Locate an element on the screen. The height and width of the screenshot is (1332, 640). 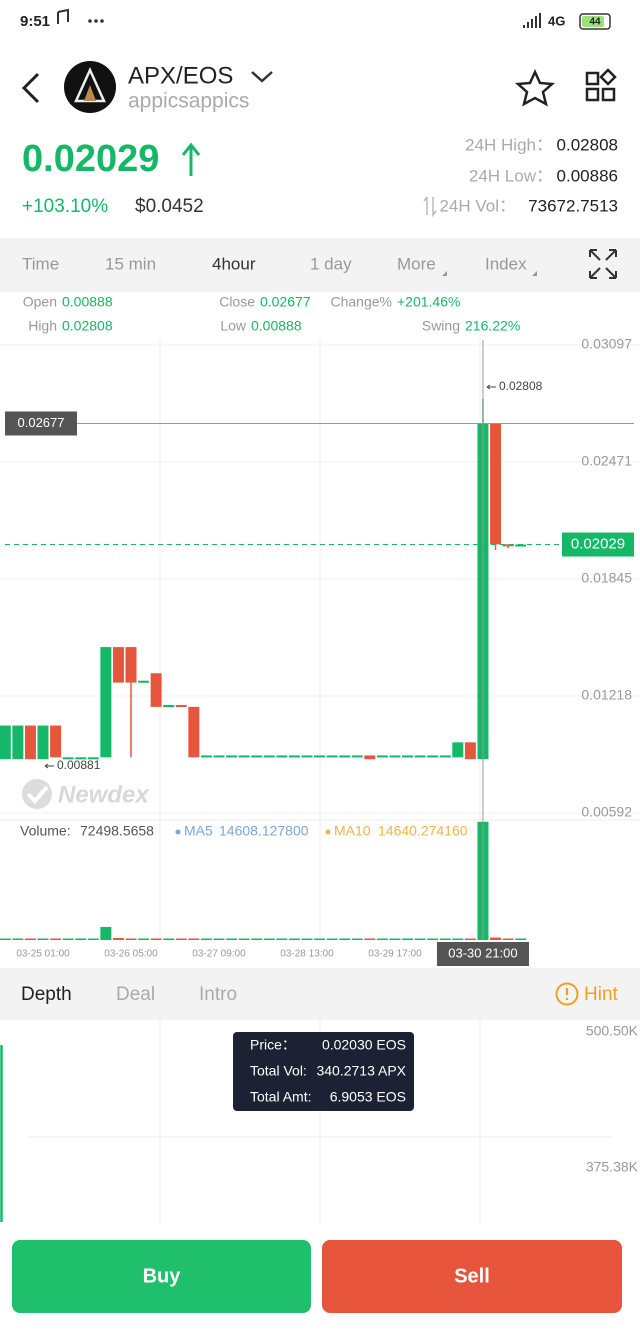
ohlc-value: 216.22% is located at coordinates (492, 326).